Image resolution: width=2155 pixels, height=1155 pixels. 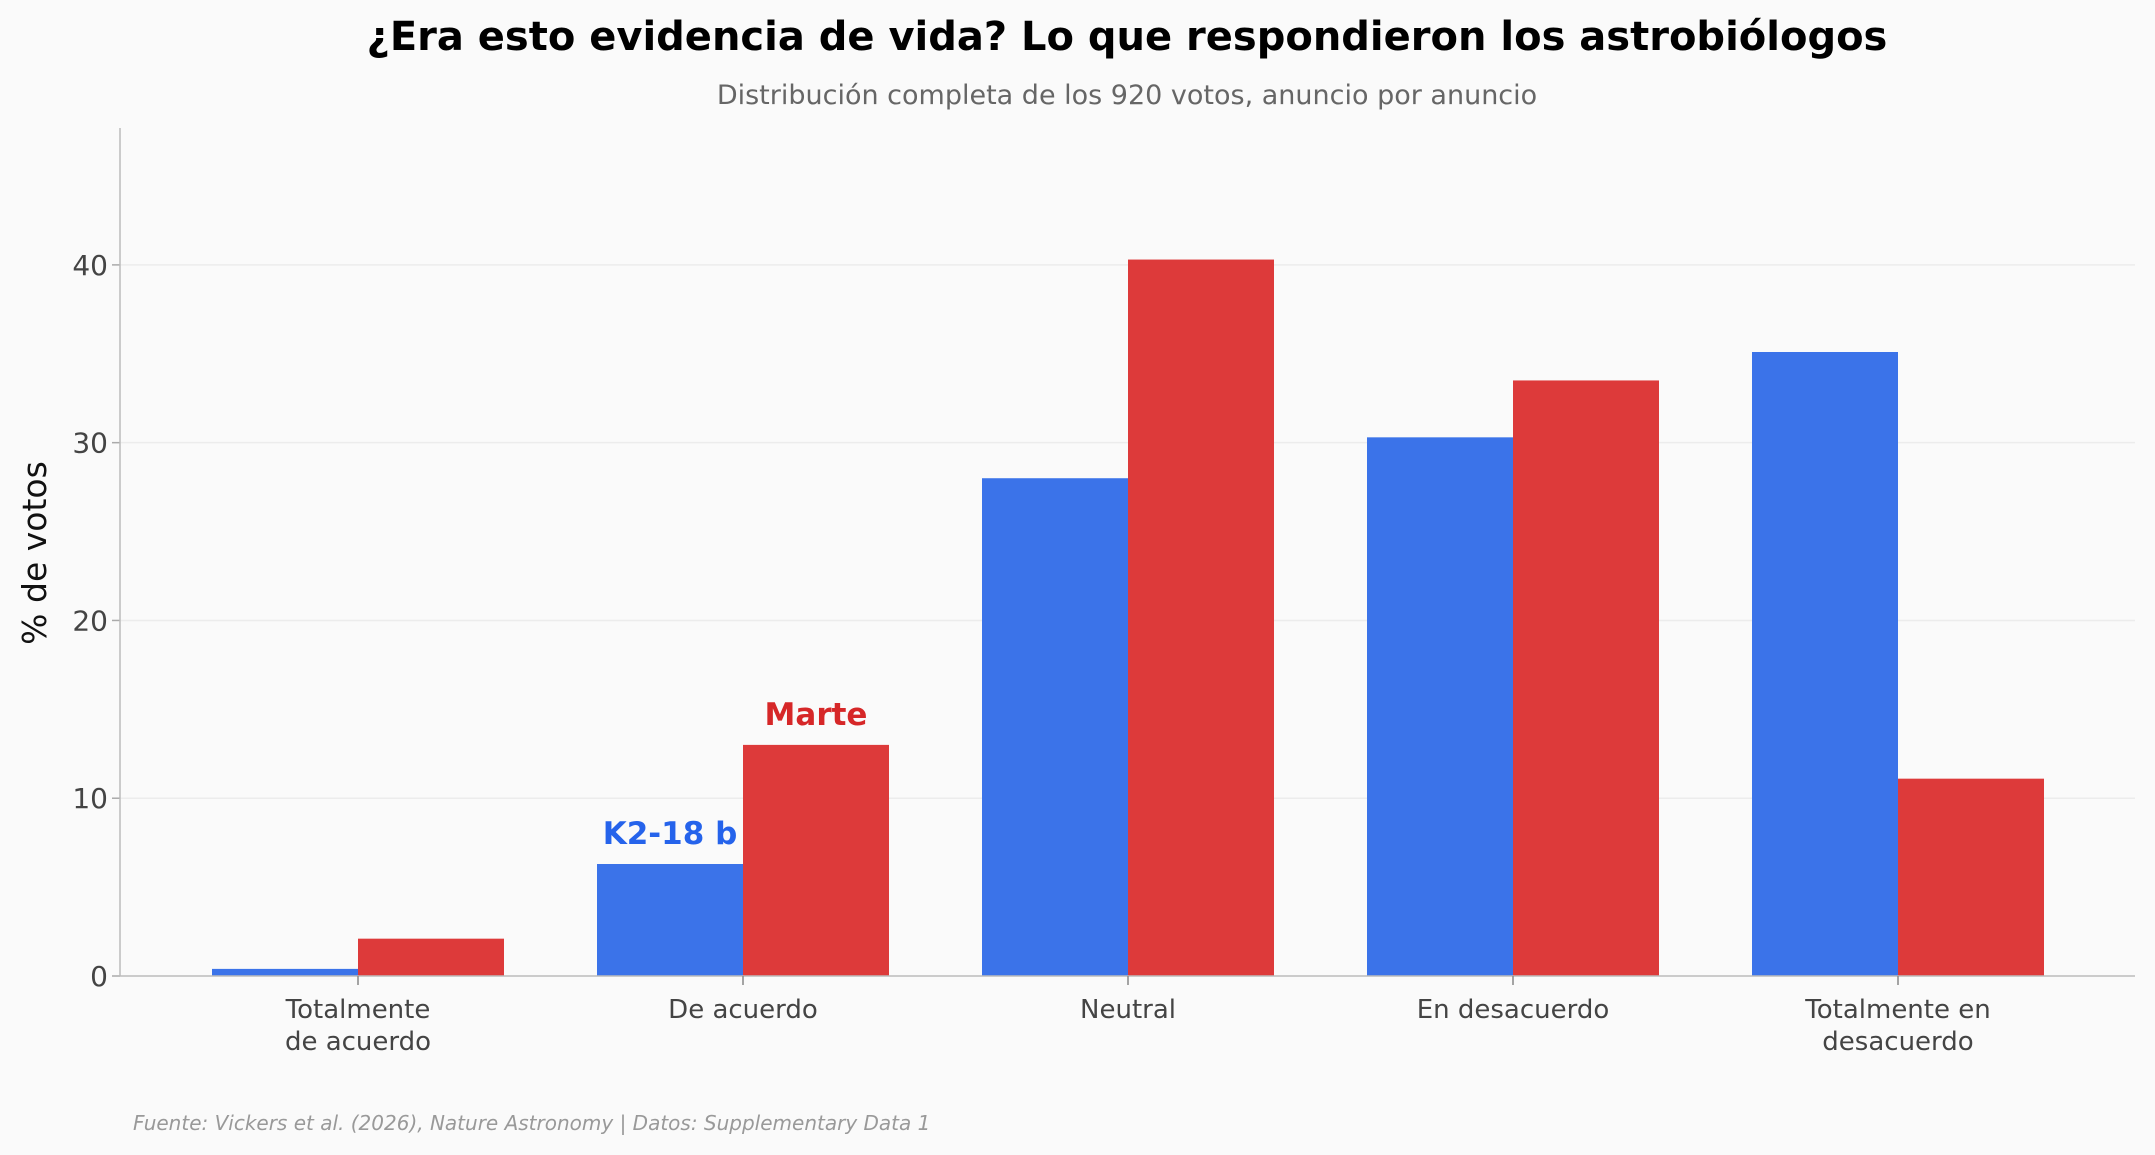 I want to click on y-tick-label: 30, so click(x=90, y=443).